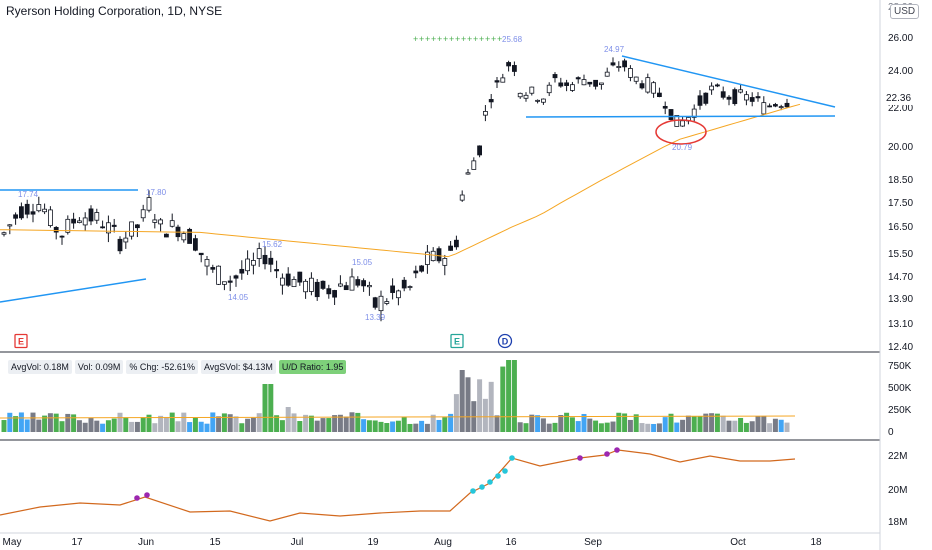 The height and width of the screenshot is (550, 932). I want to click on x-tick-label: 18, so click(816, 542).